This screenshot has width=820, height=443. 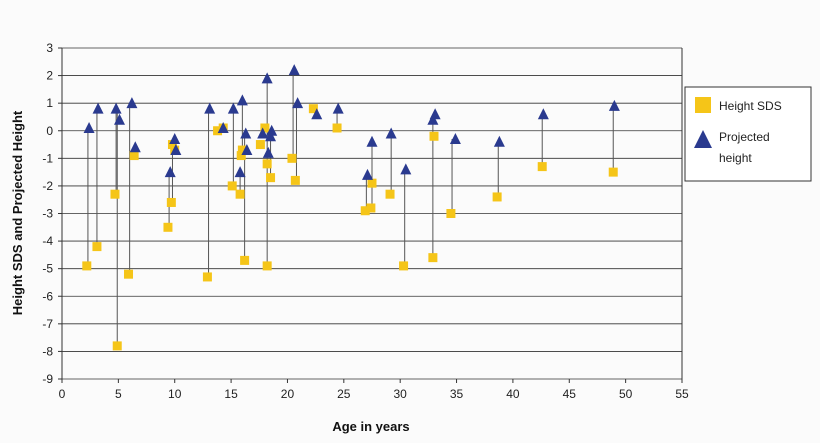 What do you see at coordinates (175, 394) in the screenshot?
I see `x-tick-label: 10` at bounding box center [175, 394].